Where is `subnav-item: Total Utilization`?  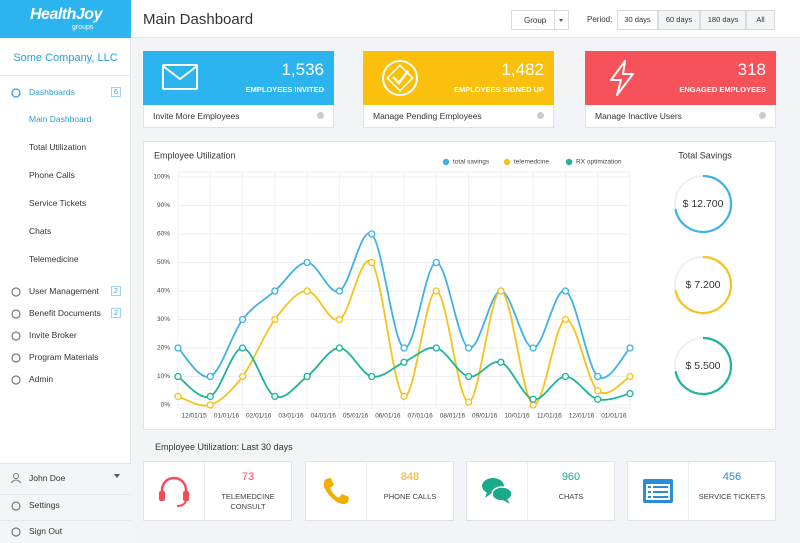 subnav-item: Total Utilization is located at coordinates (58, 147).